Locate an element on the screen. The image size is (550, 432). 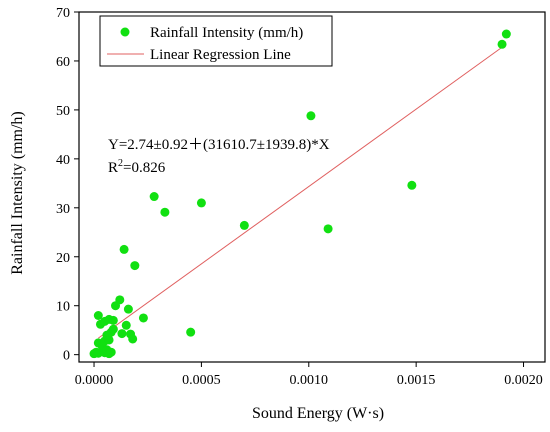
r-squared-label: R2=0.826 is located at coordinates (137, 167).